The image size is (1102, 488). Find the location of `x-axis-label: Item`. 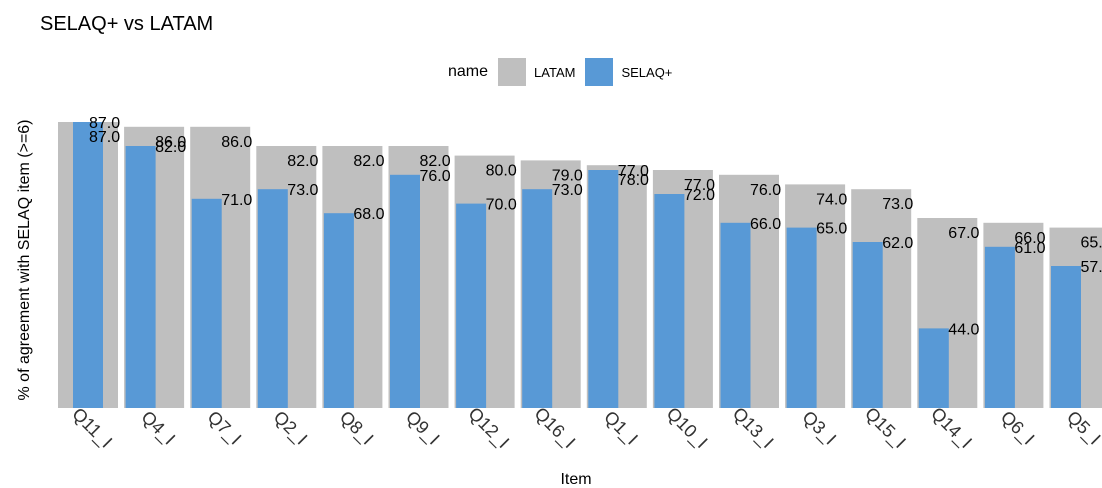

x-axis-label: Item is located at coordinates (575, 479).